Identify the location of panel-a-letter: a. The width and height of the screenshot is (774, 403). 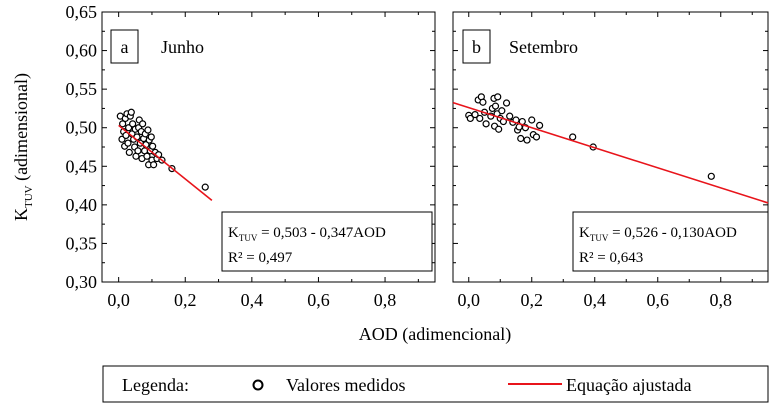
(125, 47).